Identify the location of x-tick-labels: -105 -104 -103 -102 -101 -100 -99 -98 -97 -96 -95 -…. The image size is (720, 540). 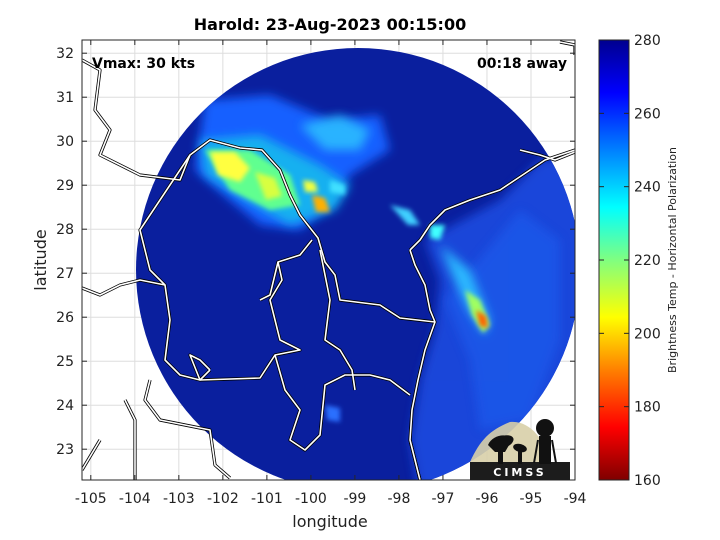
(331, 499).